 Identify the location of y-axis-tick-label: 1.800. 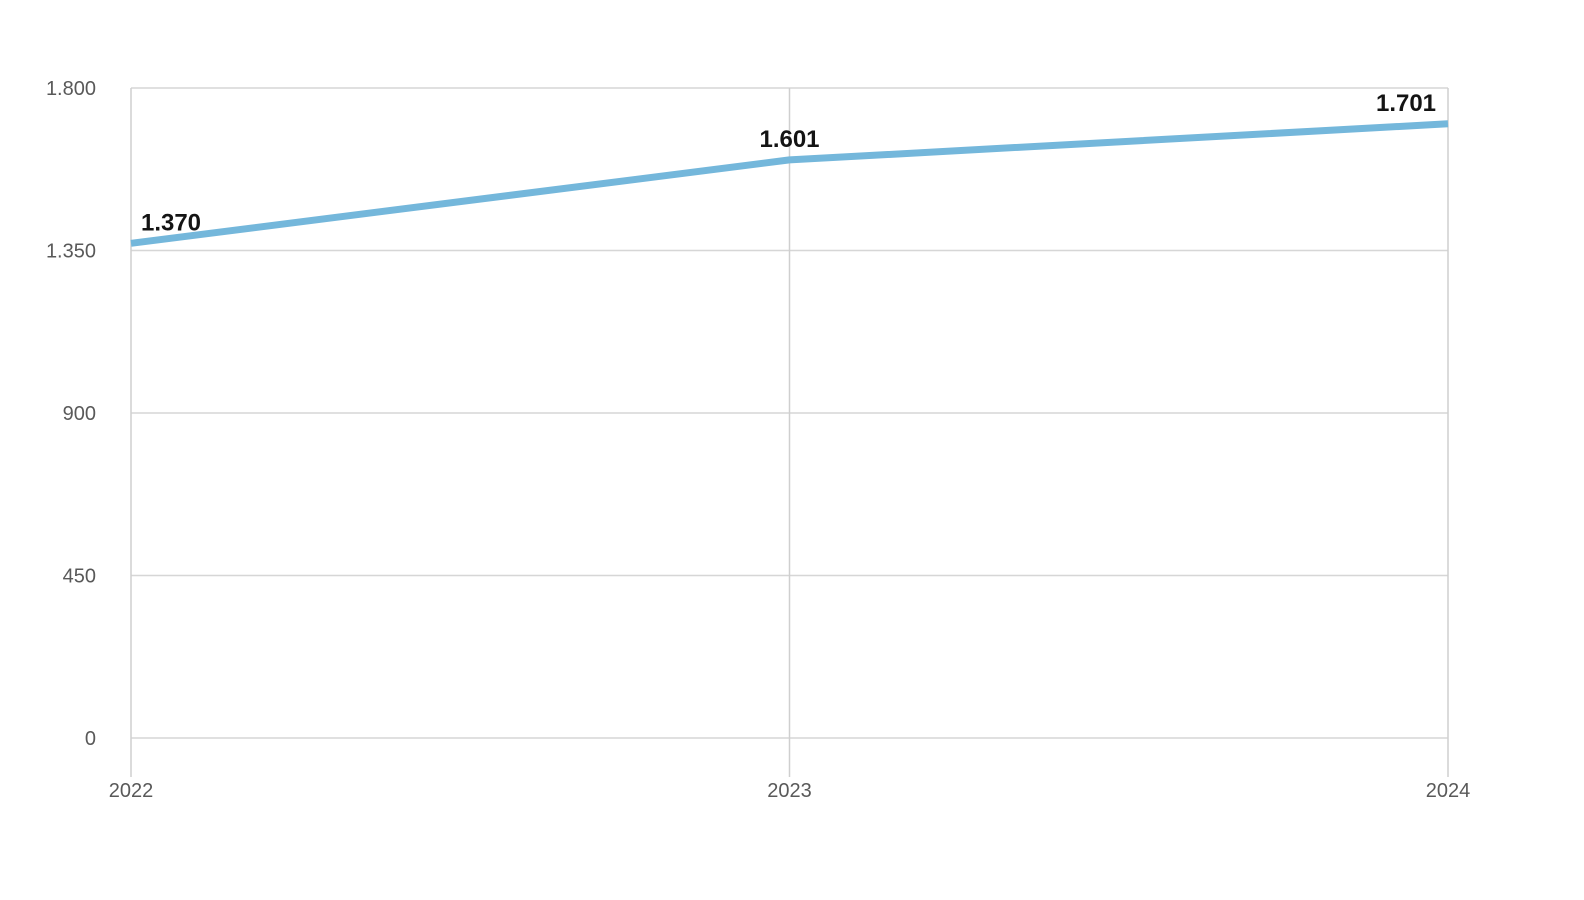
(71, 89).